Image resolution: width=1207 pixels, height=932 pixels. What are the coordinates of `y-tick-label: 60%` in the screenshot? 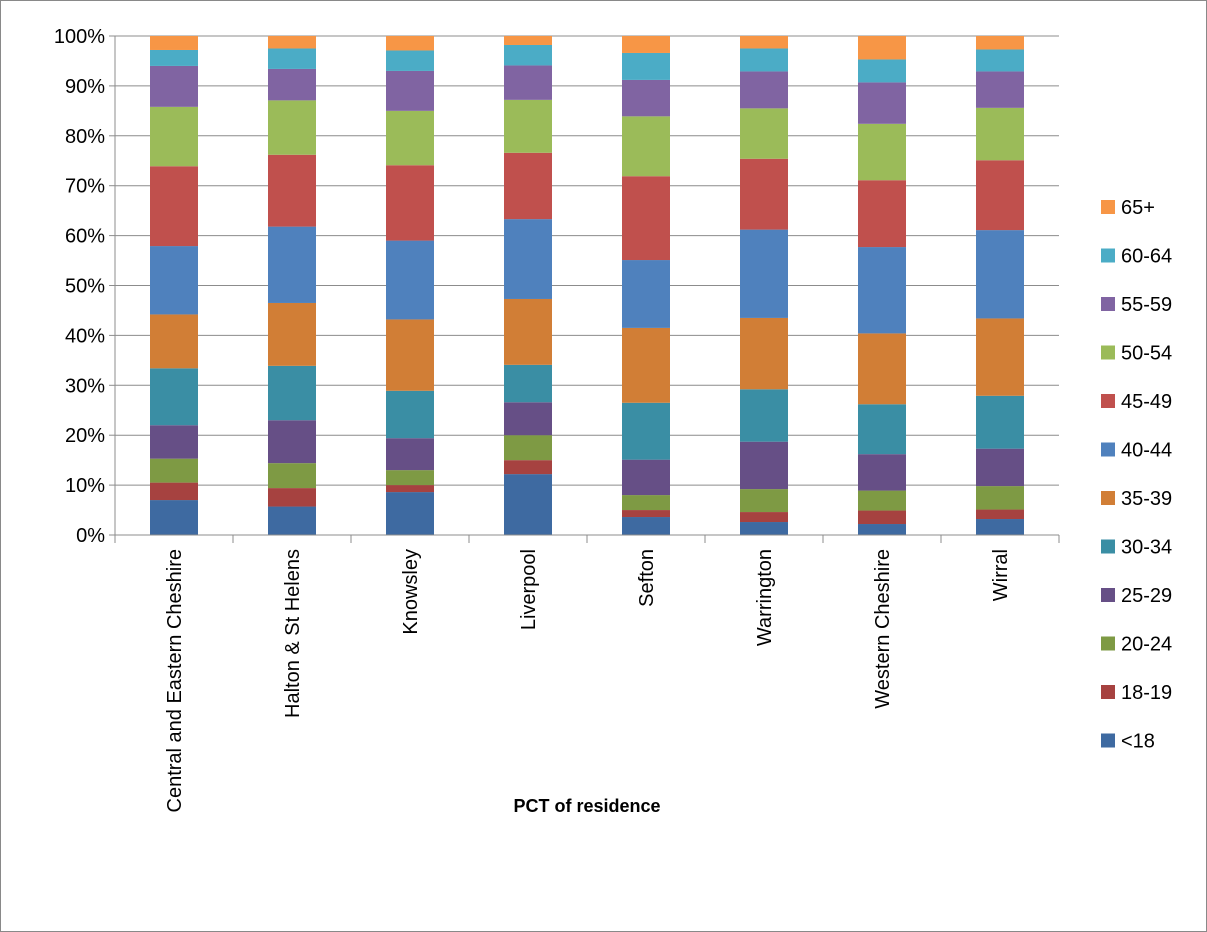 It's located at (85, 237).